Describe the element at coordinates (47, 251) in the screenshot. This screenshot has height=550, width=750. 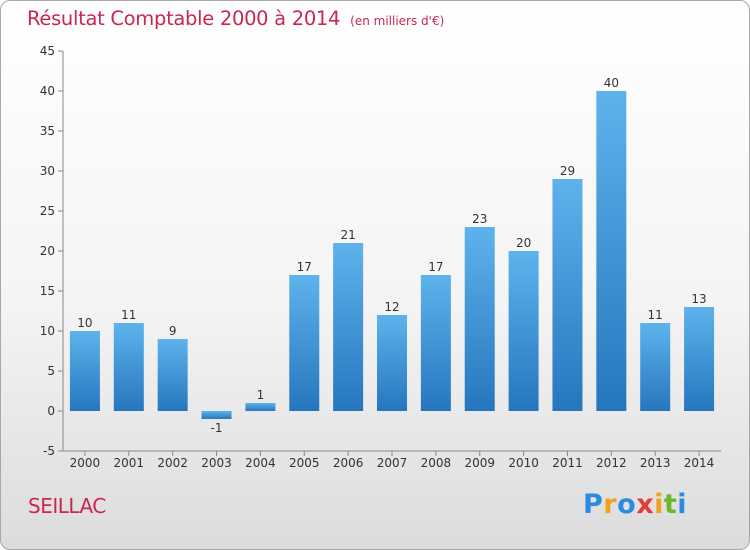
I see `y-tick-label: 20` at that location.